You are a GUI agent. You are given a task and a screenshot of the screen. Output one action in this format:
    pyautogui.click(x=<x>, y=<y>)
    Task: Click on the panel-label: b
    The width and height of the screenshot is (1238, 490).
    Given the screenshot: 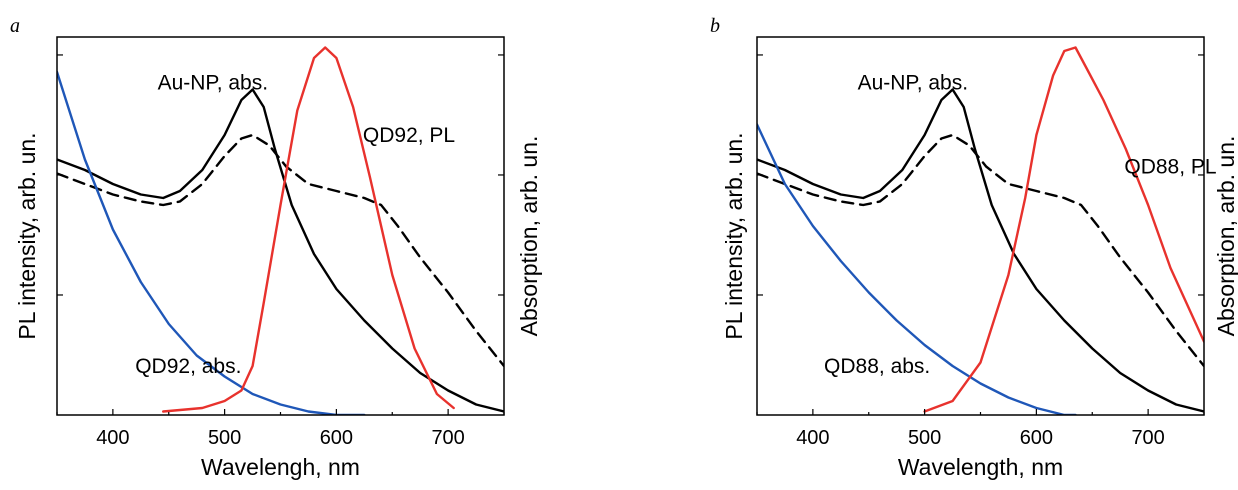 What is the action you would take?
    pyautogui.click(x=715, y=26)
    